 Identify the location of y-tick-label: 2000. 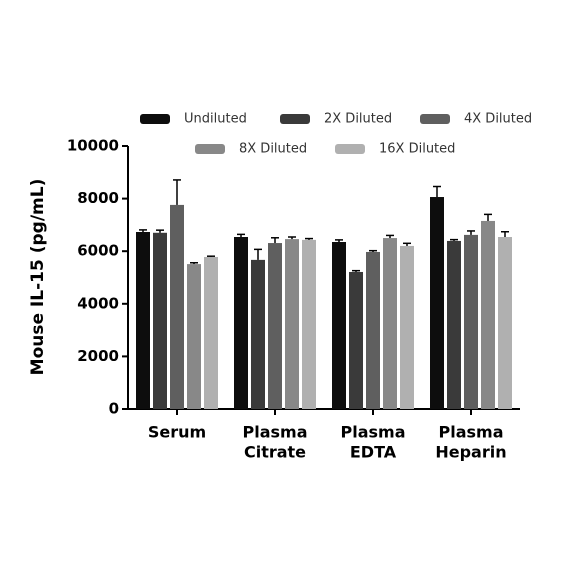
(98, 356).